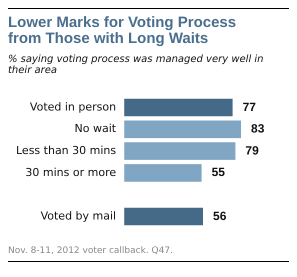 This screenshot has height=277, width=297. Describe the element at coordinates (252, 150) in the screenshot. I see `data-label: 79` at that location.